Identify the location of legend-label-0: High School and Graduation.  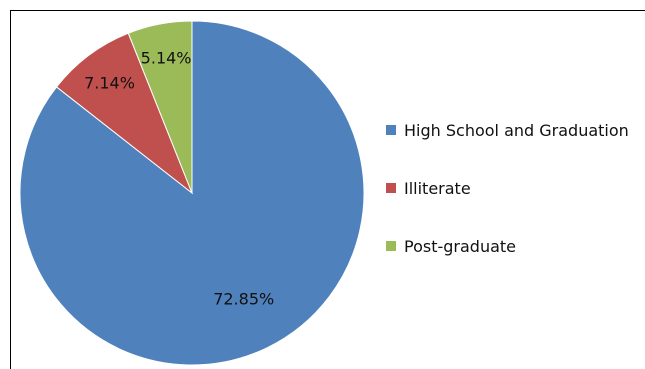
(516, 130).